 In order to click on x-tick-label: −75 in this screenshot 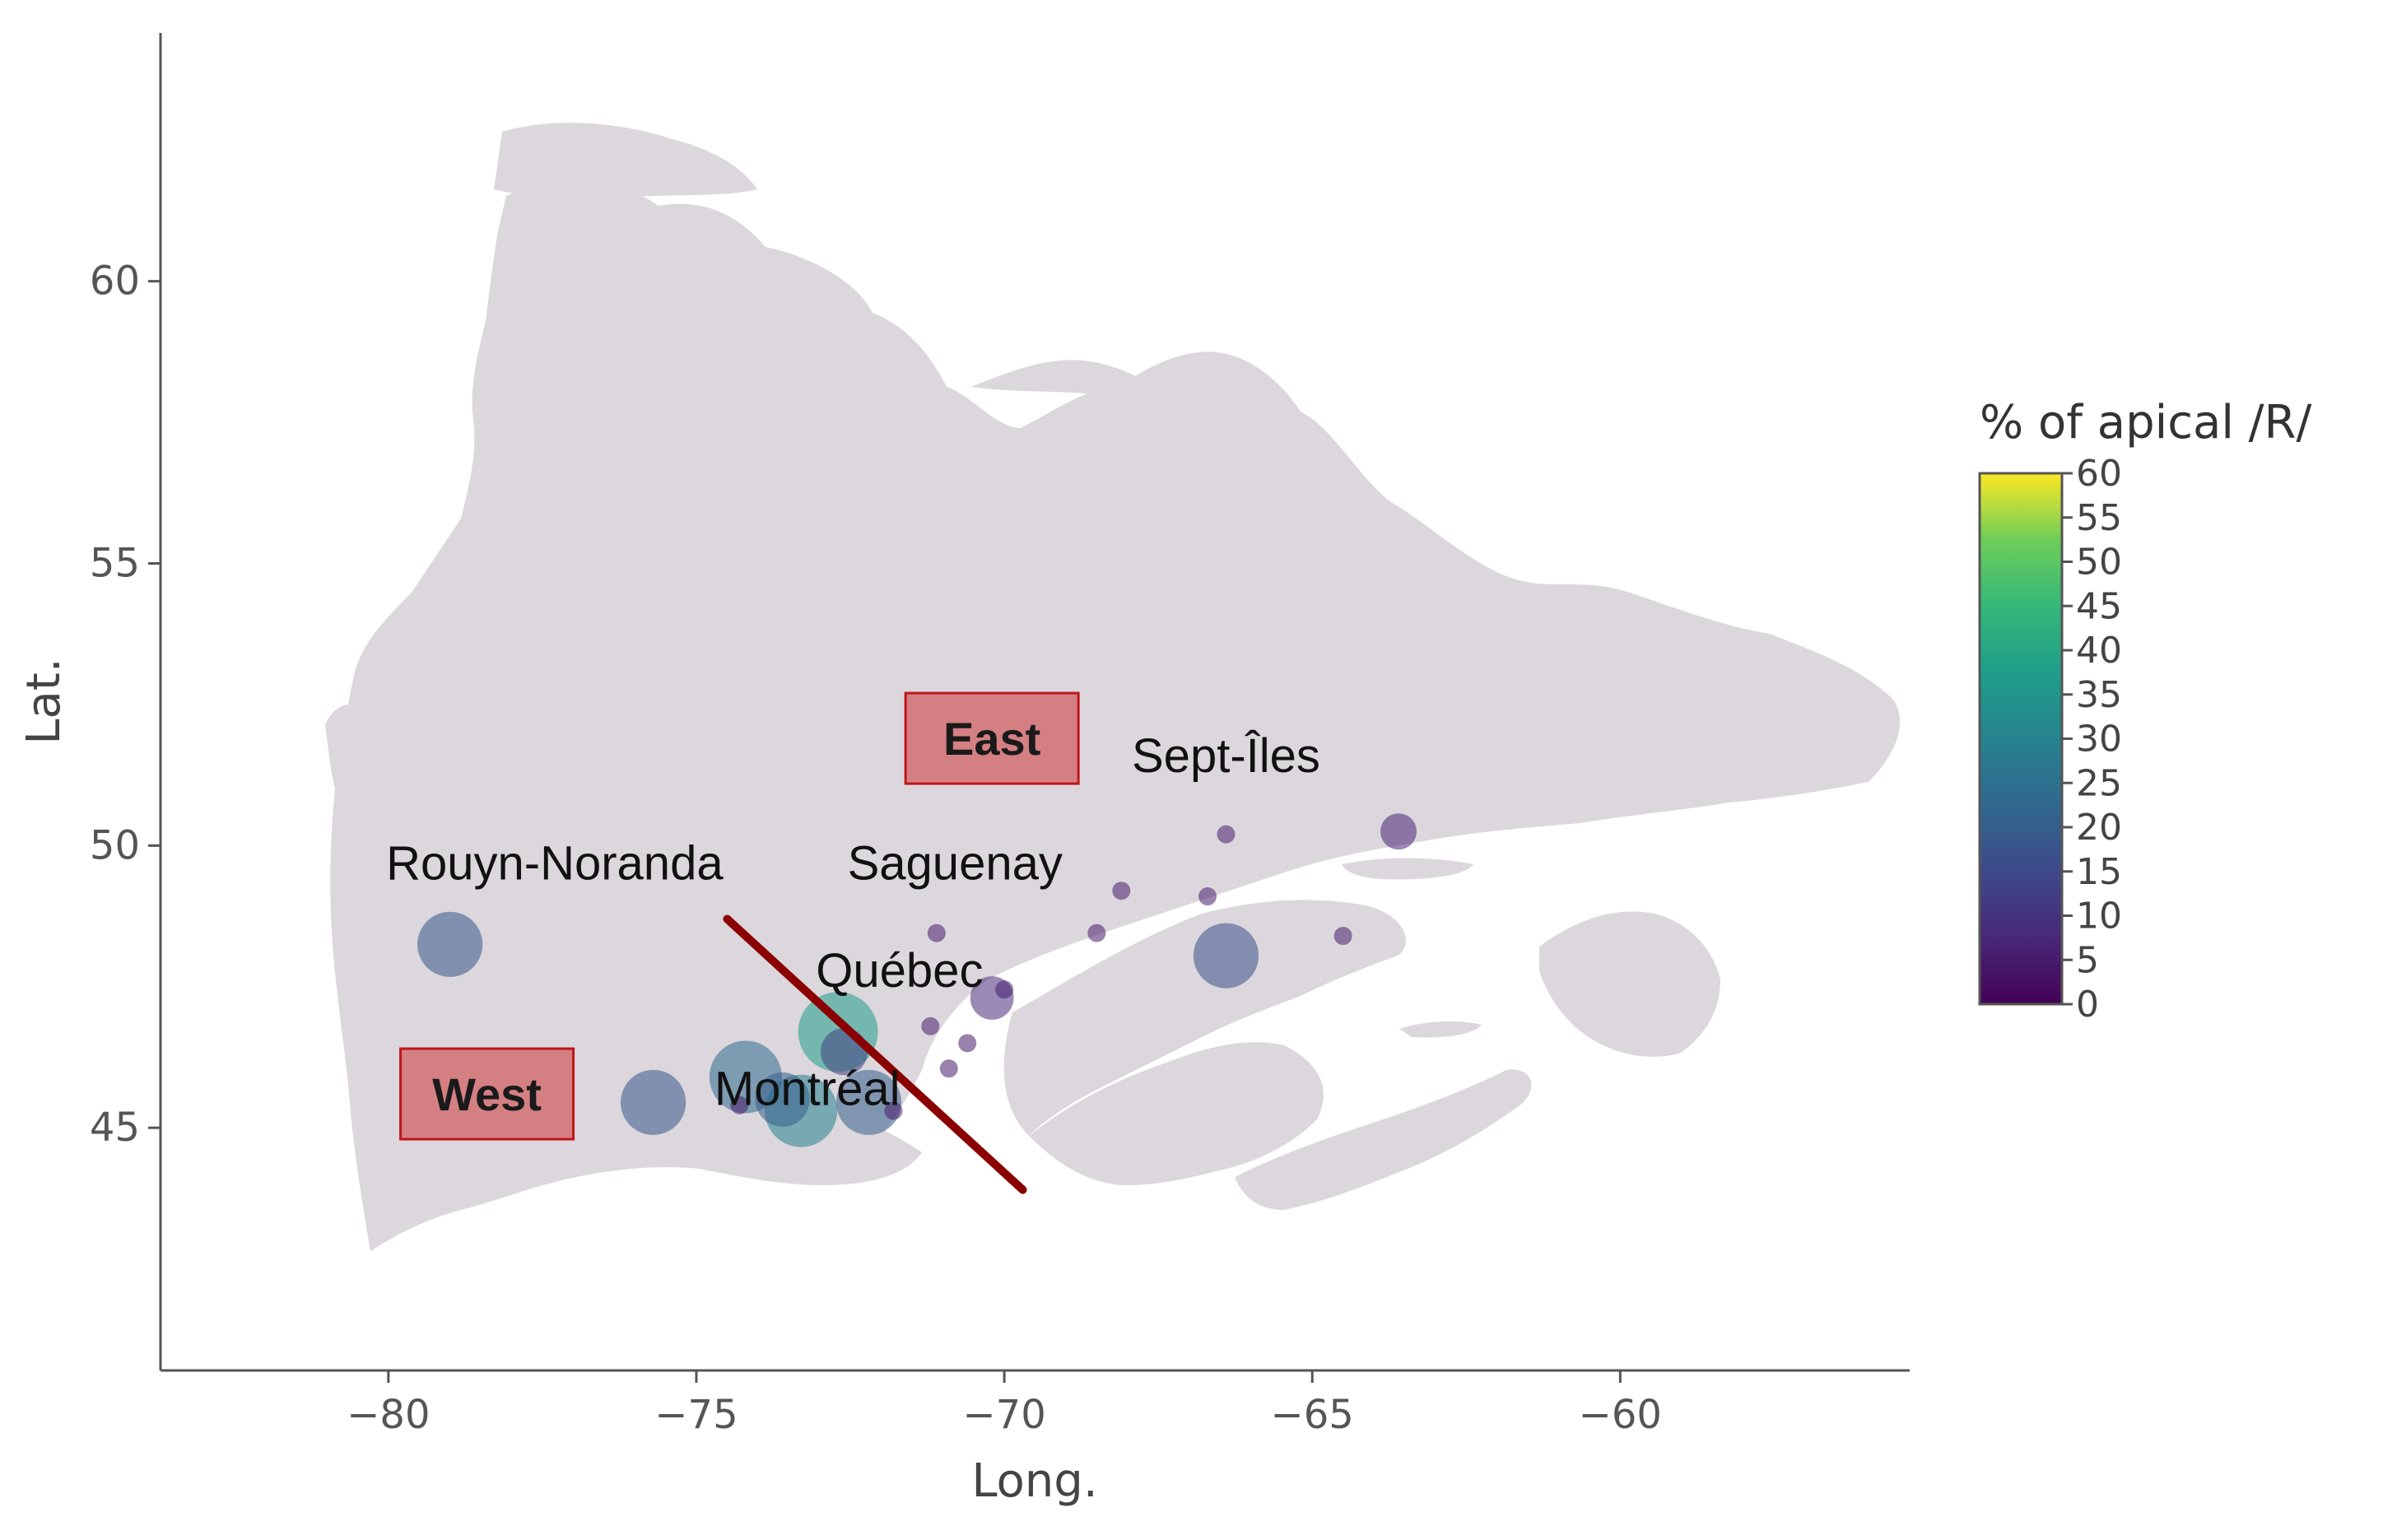, I will do `click(696, 1415)`.